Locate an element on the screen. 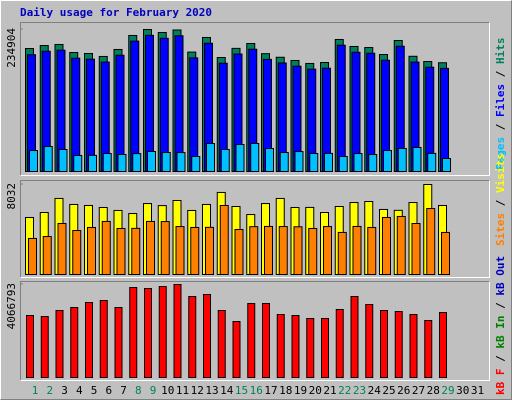 Image resolution: width=512 pixels, height=400 pixels. legend: Pages / Files / Hits is located at coordinates (500, 104).